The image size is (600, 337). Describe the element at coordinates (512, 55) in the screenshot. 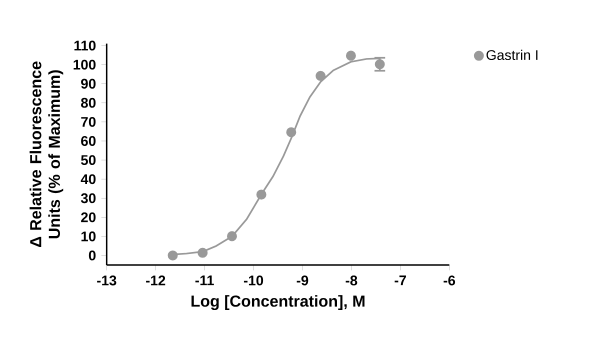

I see `legend-label: Gastrin I` at that location.